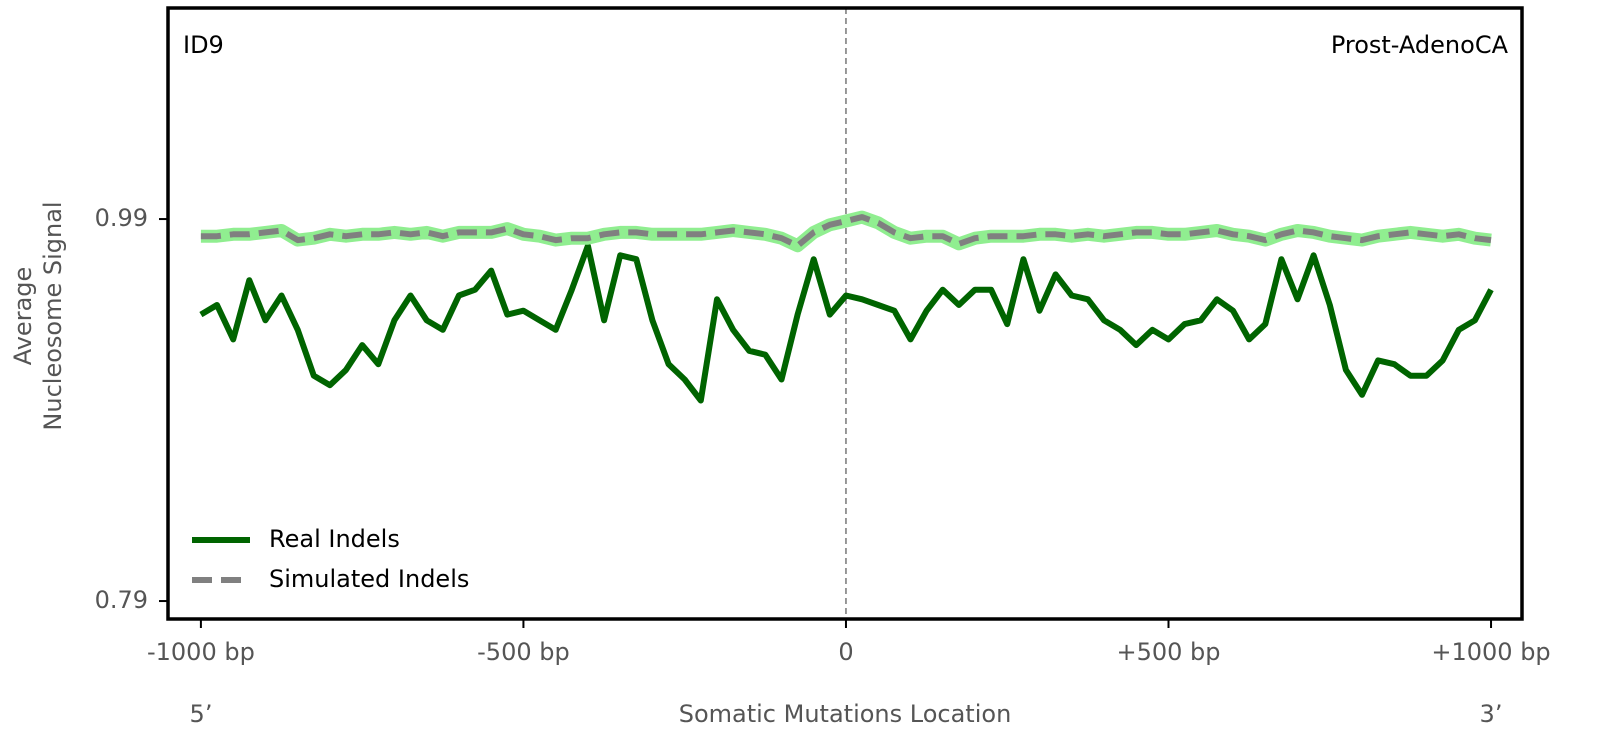 This screenshot has height=756, width=1603. I want to click on y-tick-label: 0.79, so click(121, 600).